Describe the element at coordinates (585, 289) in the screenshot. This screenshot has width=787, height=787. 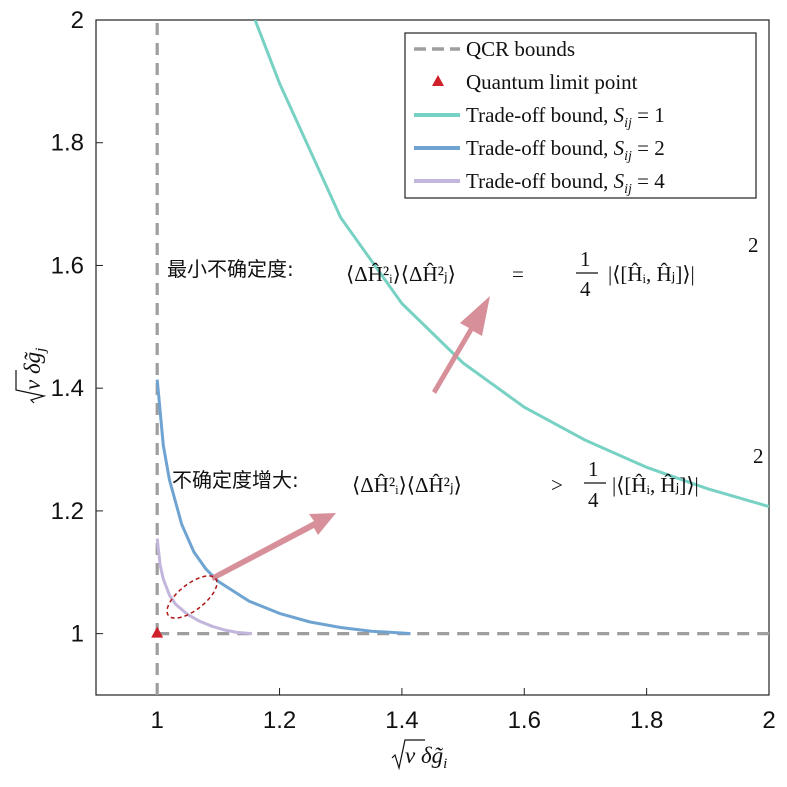
I see `min-uncertainty-frac-den: 4` at that location.